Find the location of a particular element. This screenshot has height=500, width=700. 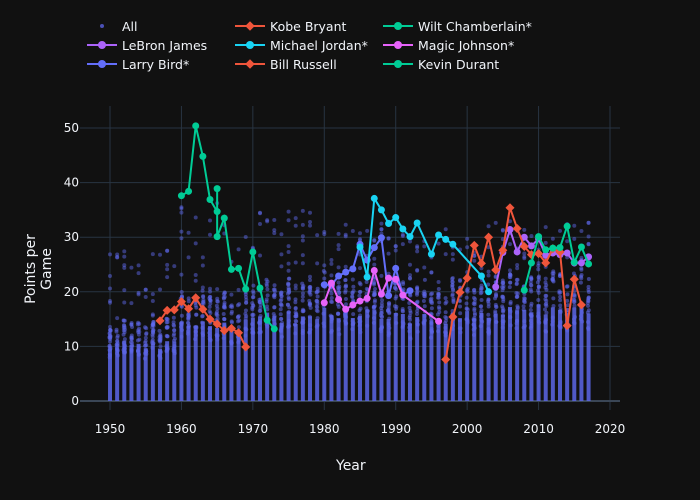

legend-item-kobe-bryant: Kobe Bryant is located at coordinates (288, 26).